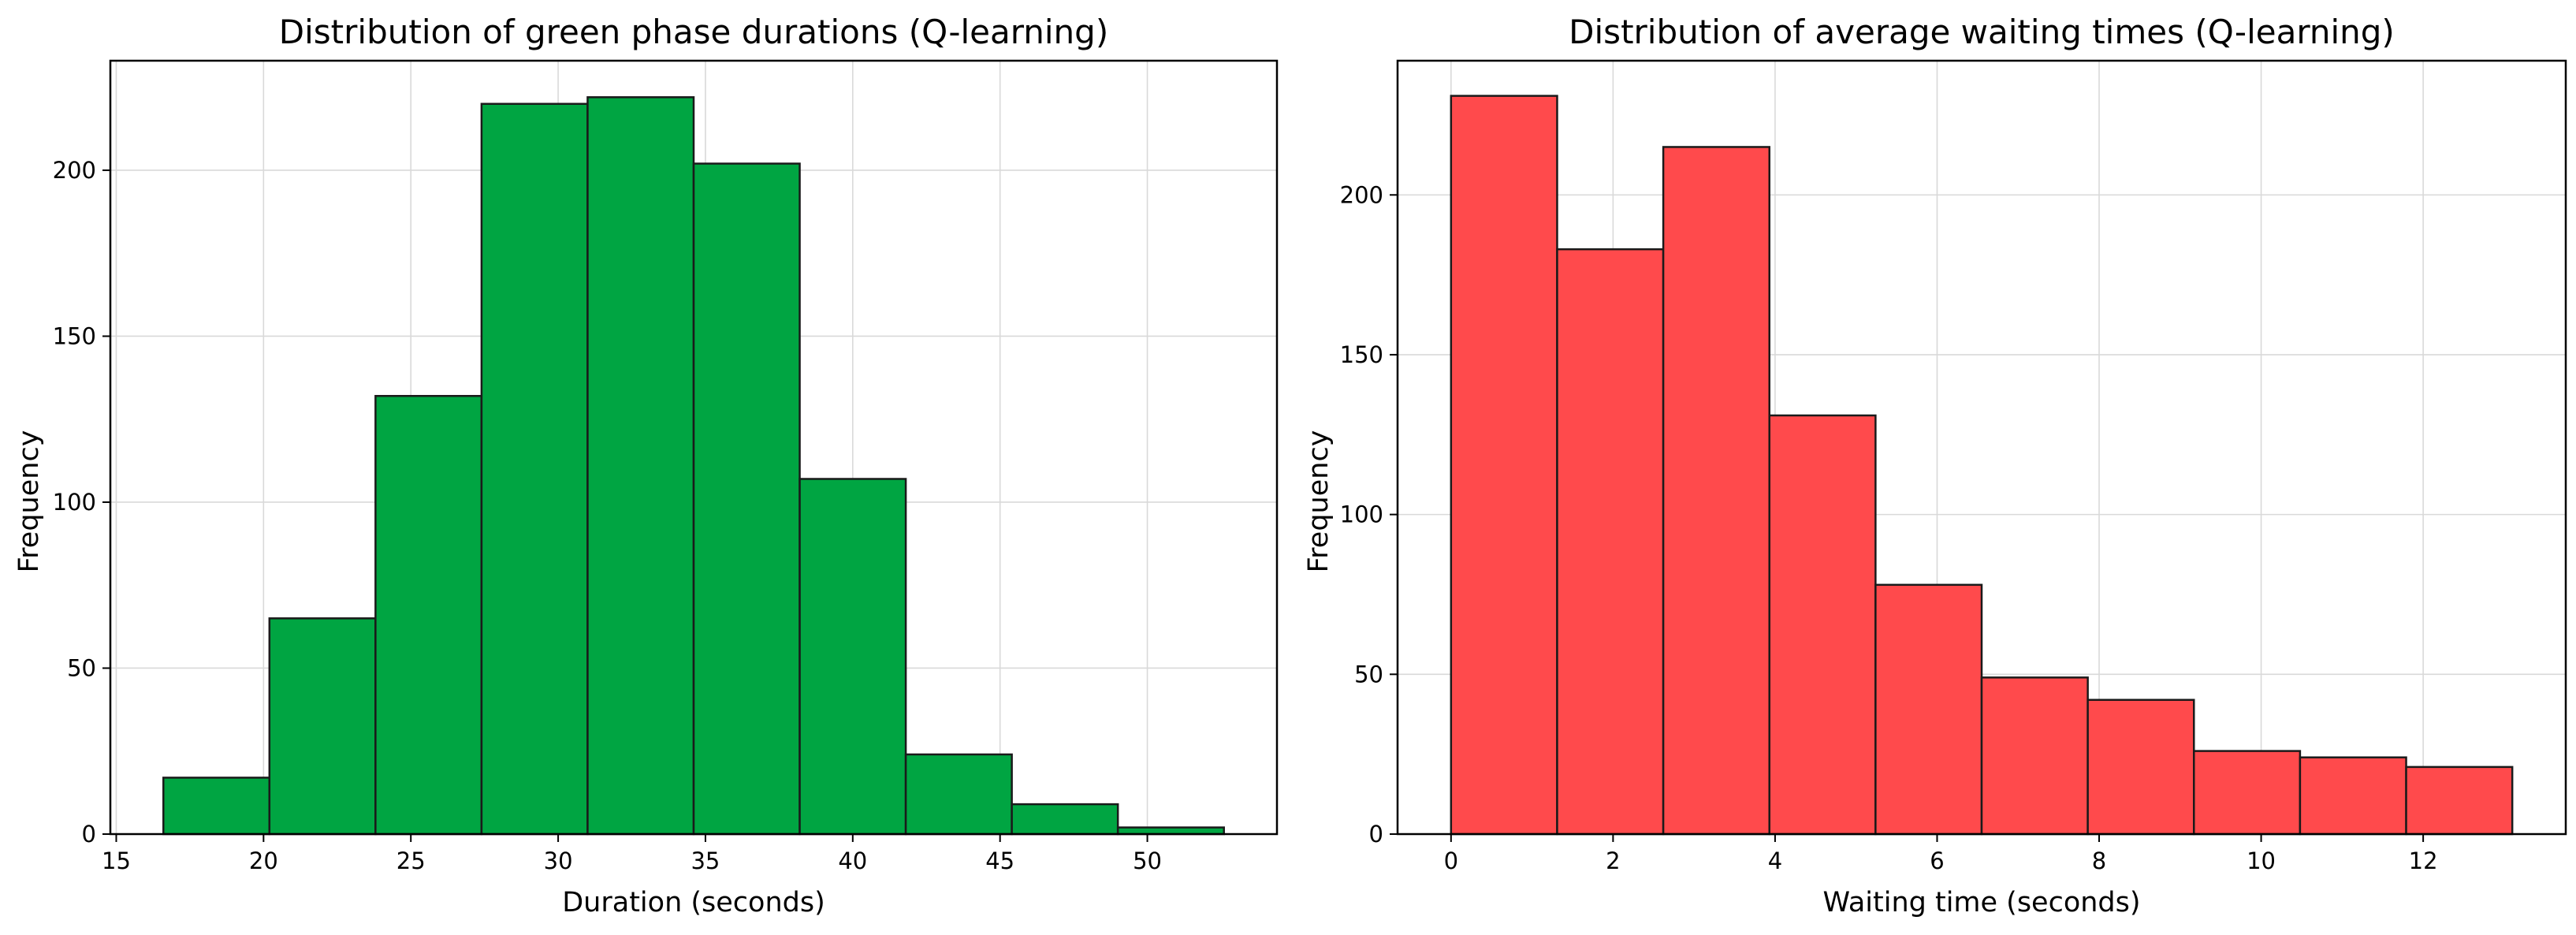 This screenshot has width=2576, height=935. Describe the element at coordinates (411, 860) in the screenshot. I see `x-tick-label: 25` at that location.